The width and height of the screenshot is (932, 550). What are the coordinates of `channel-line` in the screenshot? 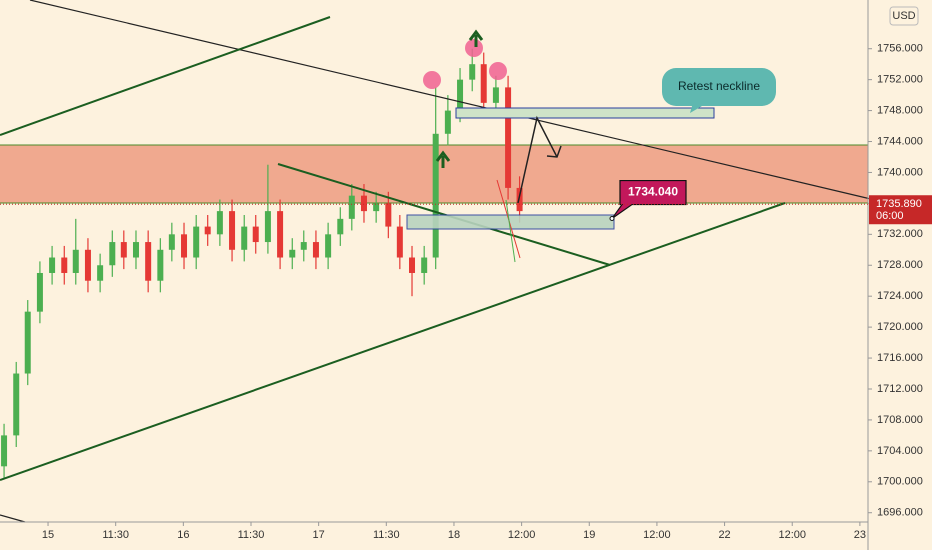 It's located at (165, 76).